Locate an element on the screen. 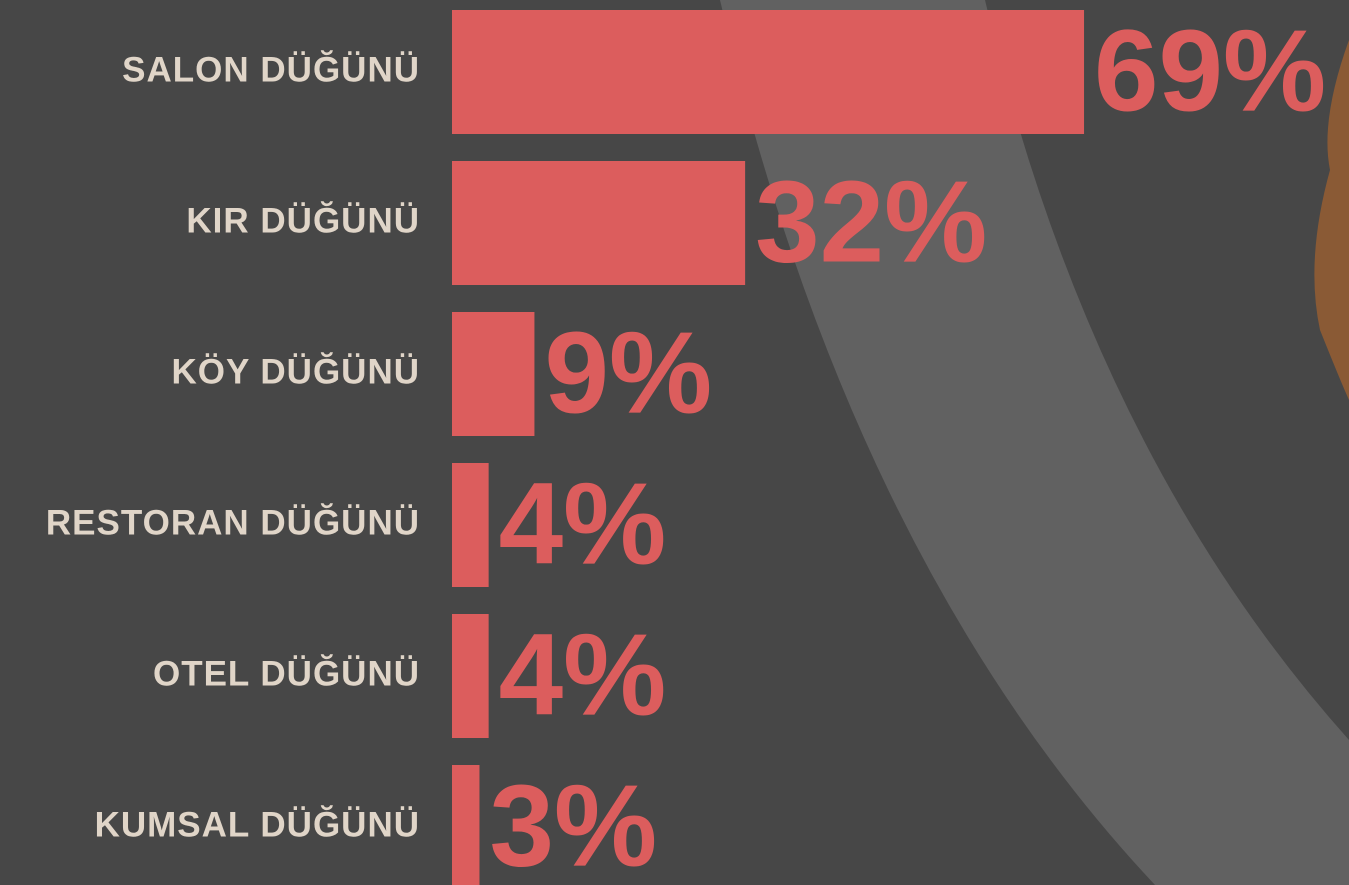 Image resolution: width=1349 pixels, height=885 pixels. photo-edge is located at coordinates (1331, 220).